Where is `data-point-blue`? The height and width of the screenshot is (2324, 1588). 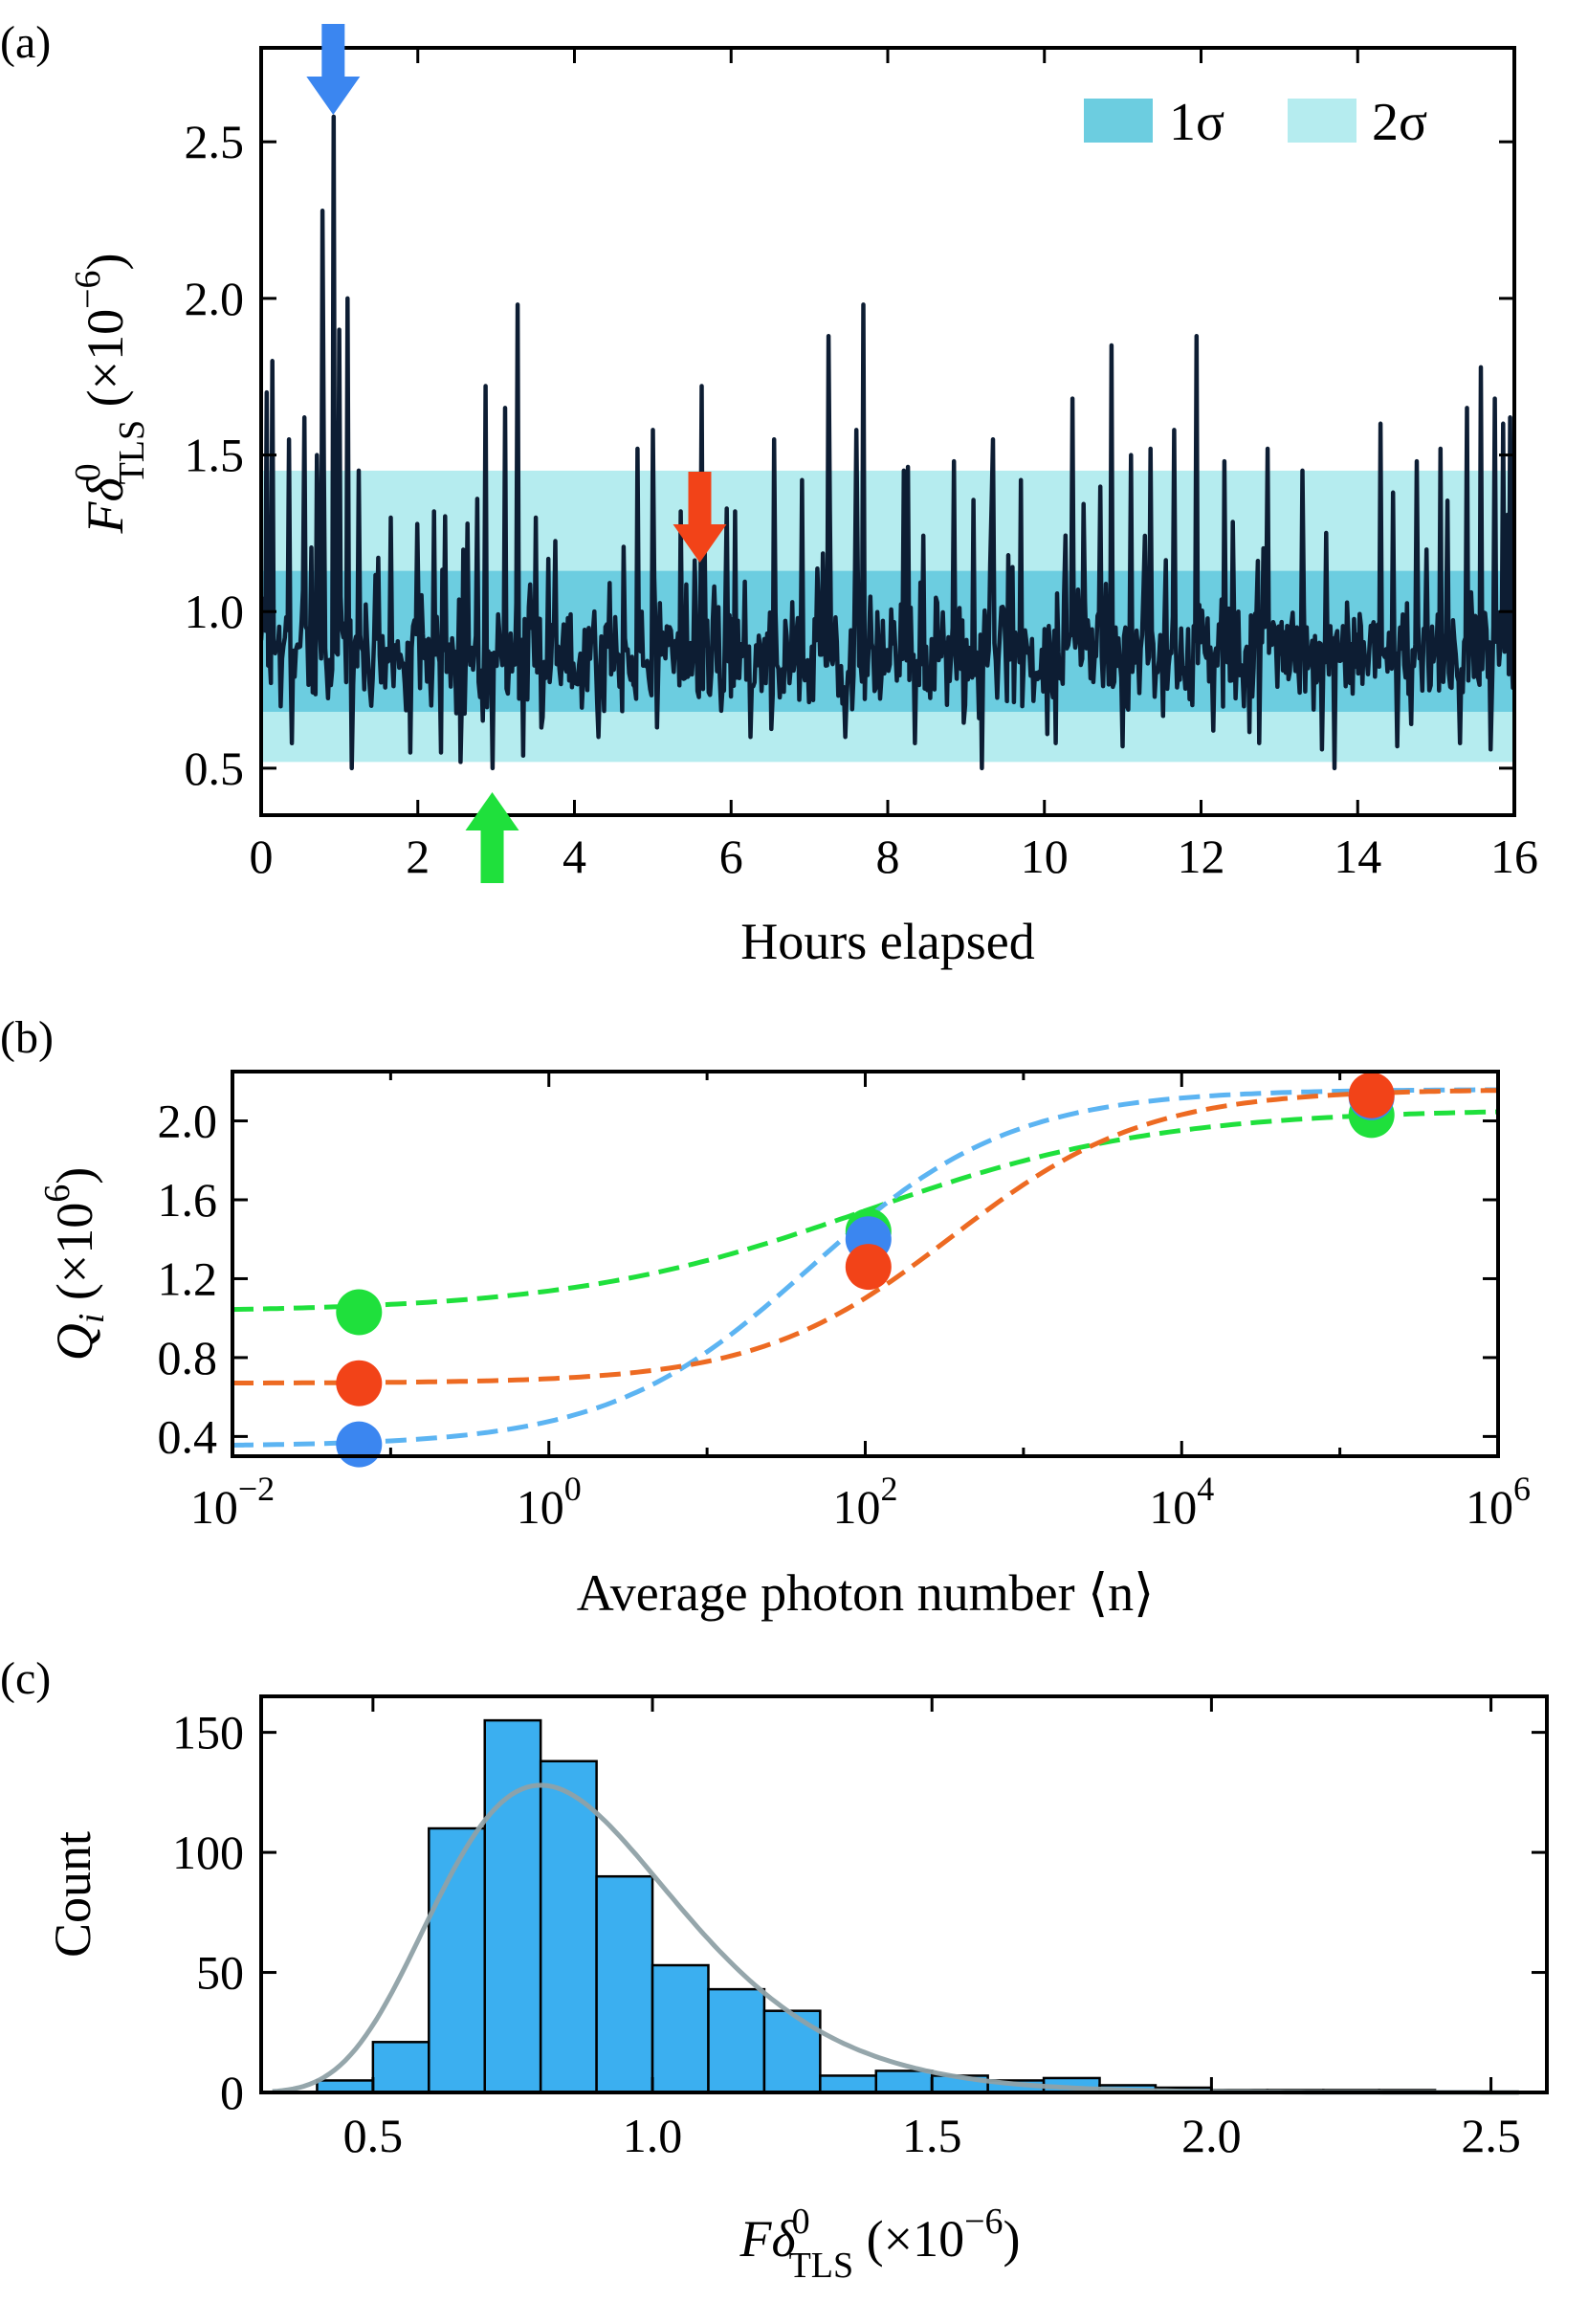
data-point-blue is located at coordinates (360, 1444).